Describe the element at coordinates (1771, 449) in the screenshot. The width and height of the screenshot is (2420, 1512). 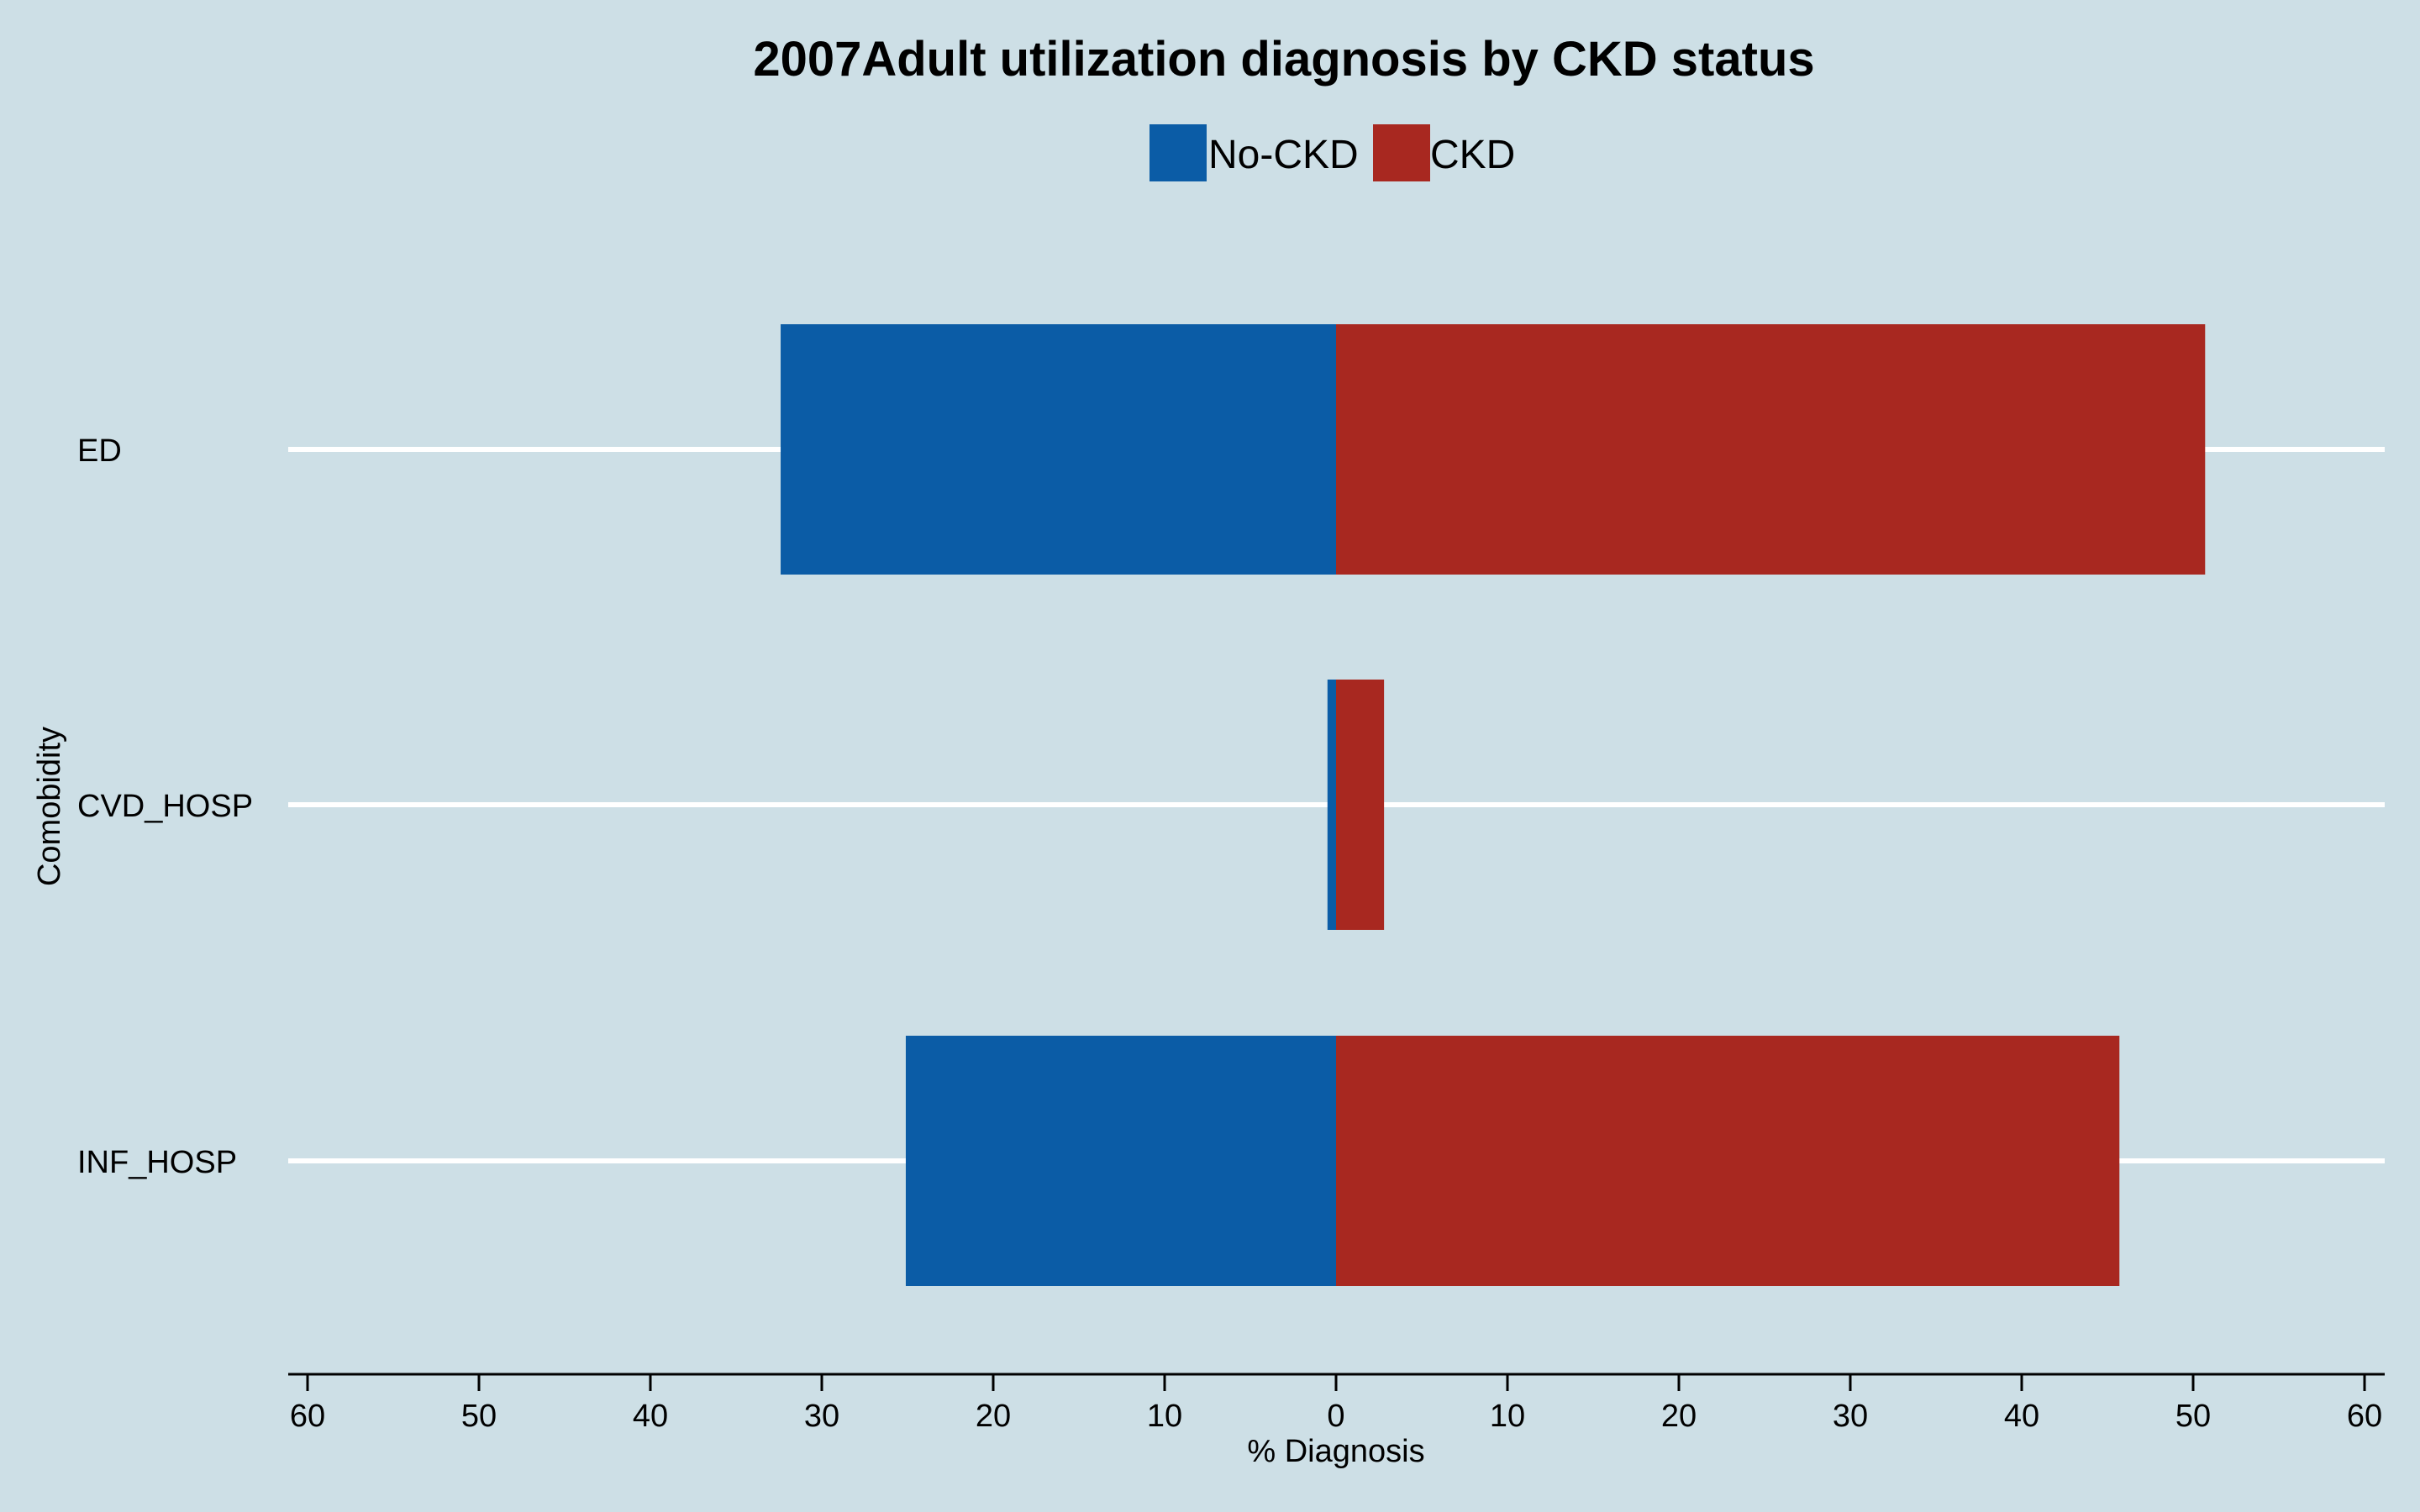
I see `bar-ckd-ed` at that location.